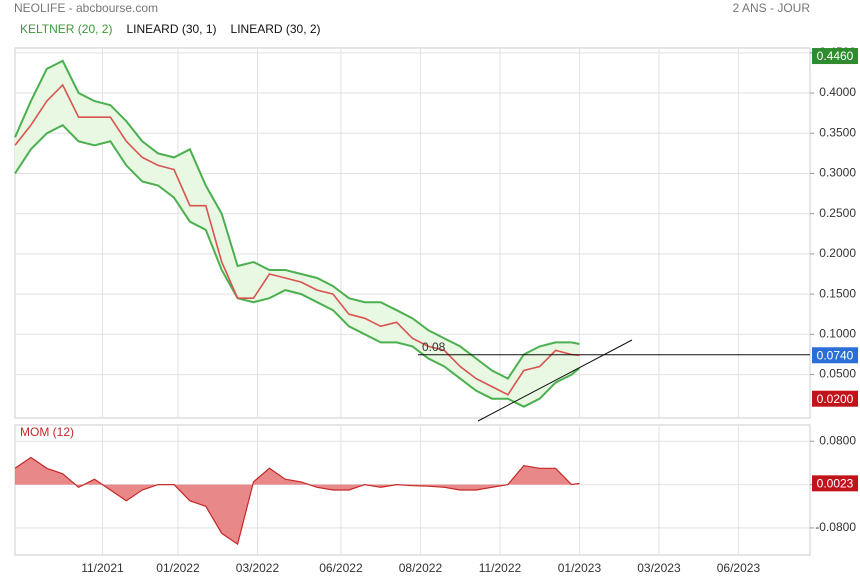  I want to click on y-tick-label: 0.2000, so click(837, 253).